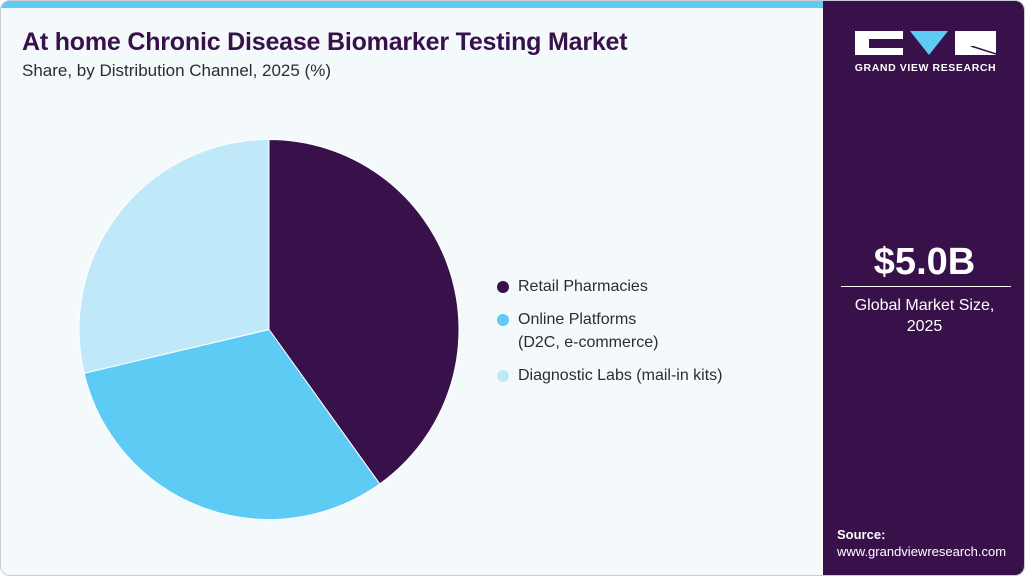  I want to click on source-link: www.grandviewresearch.com, so click(922, 551).